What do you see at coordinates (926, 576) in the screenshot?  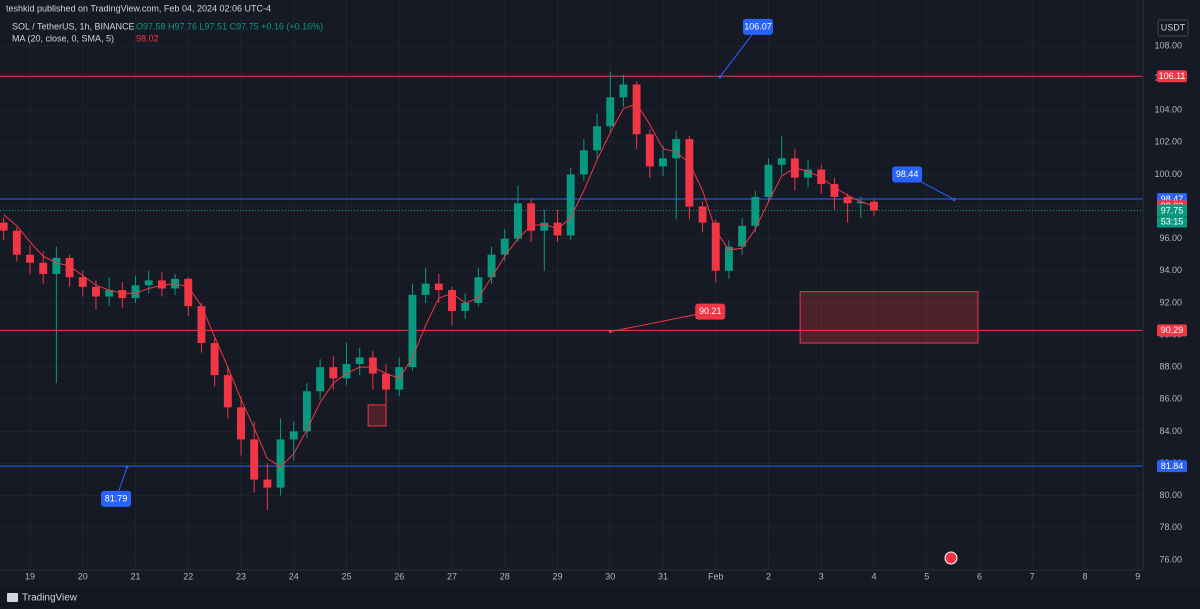 I see `x-tick-label: 5` at bounding box center [926, 576].